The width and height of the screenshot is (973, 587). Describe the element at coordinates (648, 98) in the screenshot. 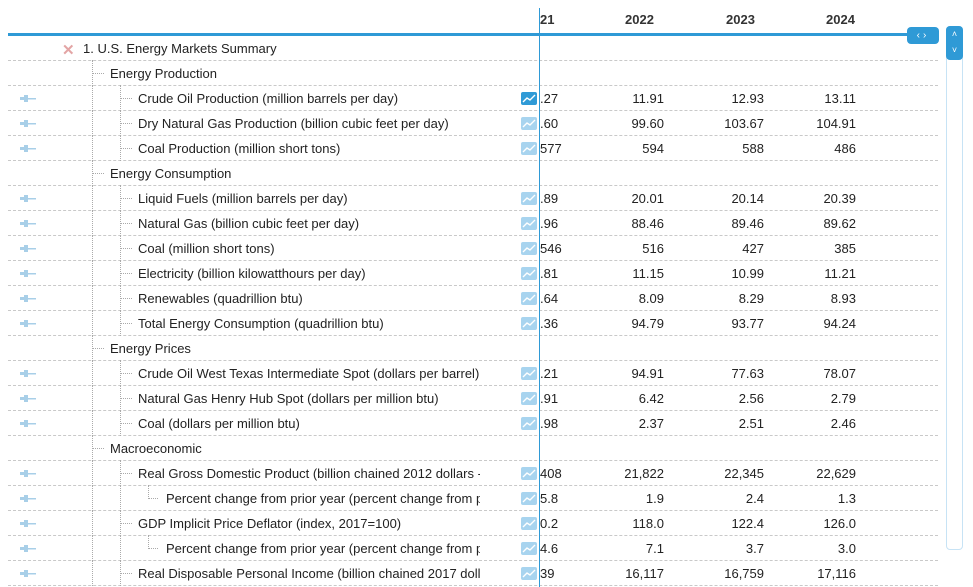

I see `cell-2022: 11.91` at that location.